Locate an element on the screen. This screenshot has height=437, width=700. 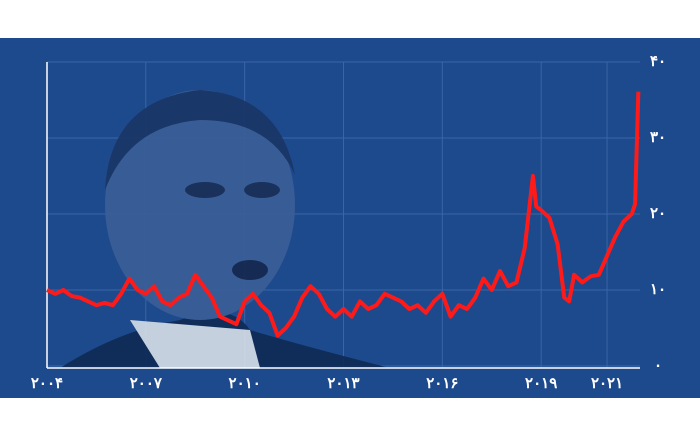
x-tick-label: ۲۰۱۳ is located at coordinates (343, 383).